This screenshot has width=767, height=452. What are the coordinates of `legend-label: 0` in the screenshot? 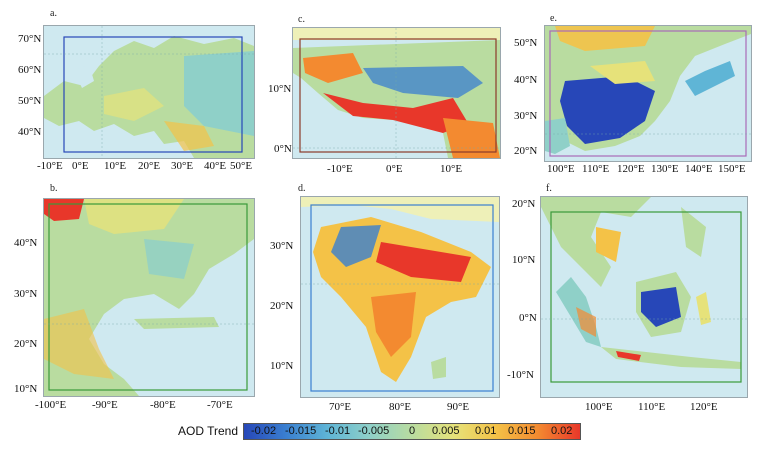 It's located at (412, 431).